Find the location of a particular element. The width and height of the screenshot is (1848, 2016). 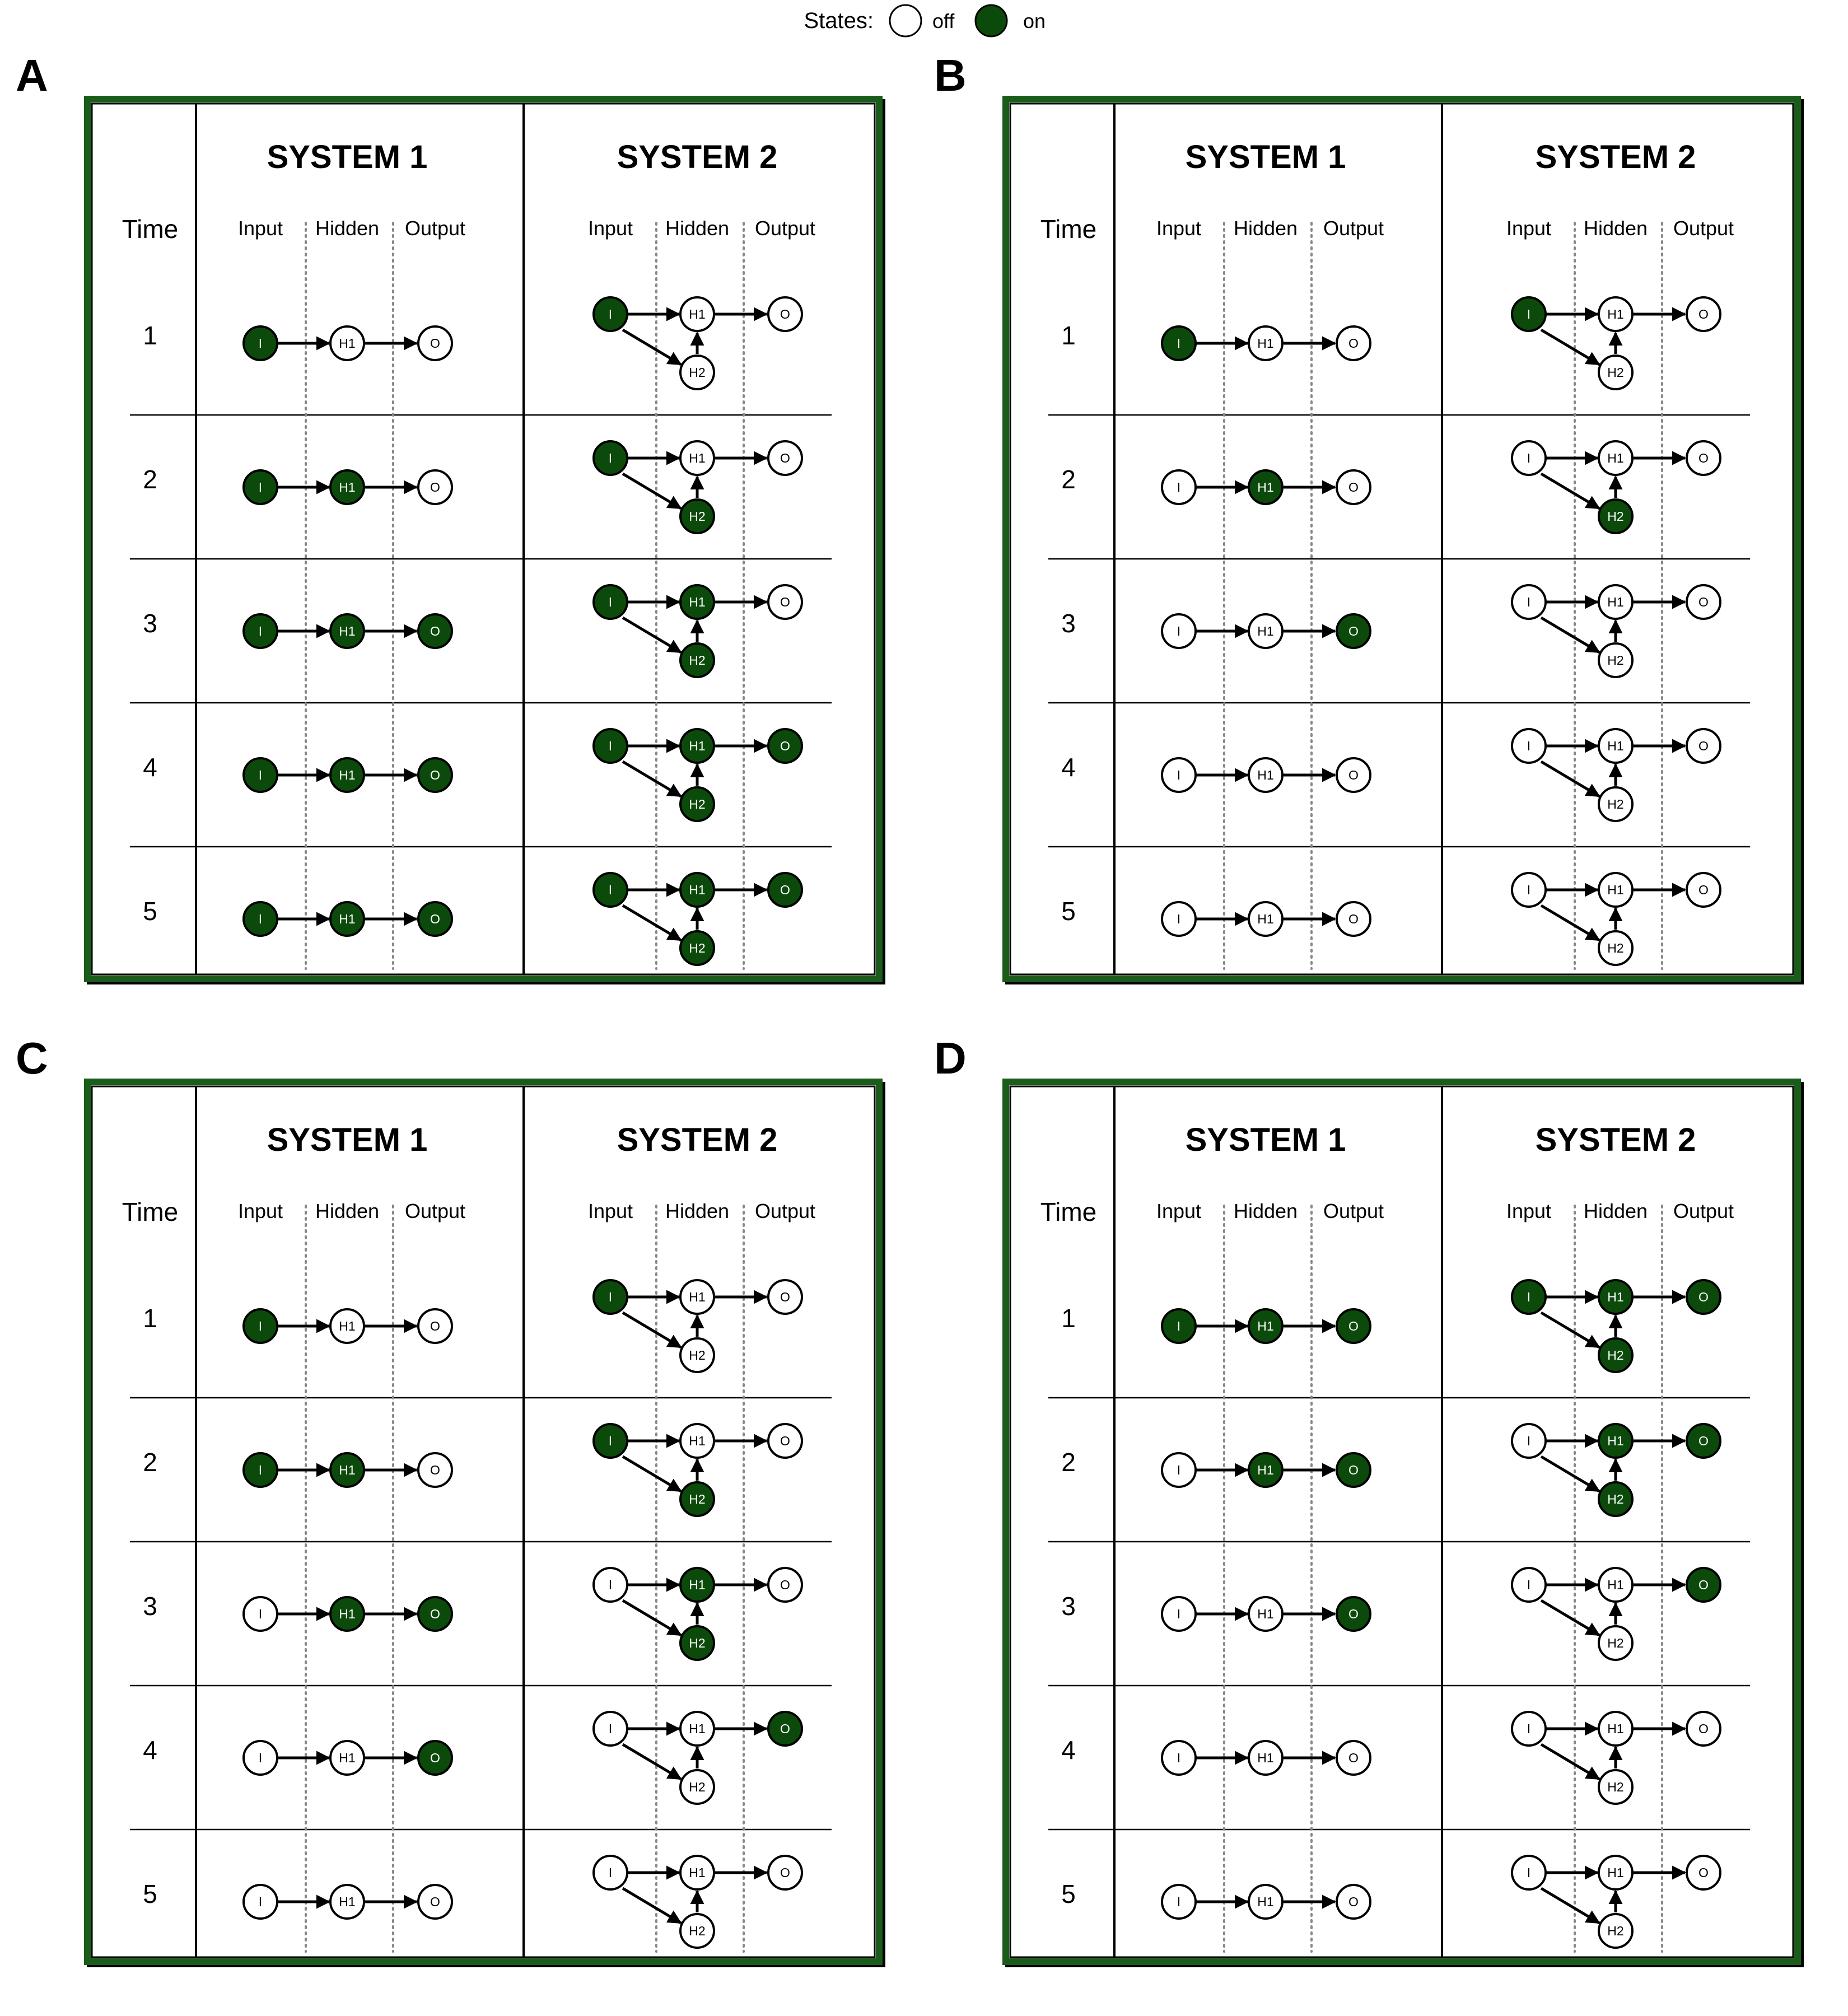

time-row: 1 I H1 O I H1 H2 O is located at coordinates (1391, 343).